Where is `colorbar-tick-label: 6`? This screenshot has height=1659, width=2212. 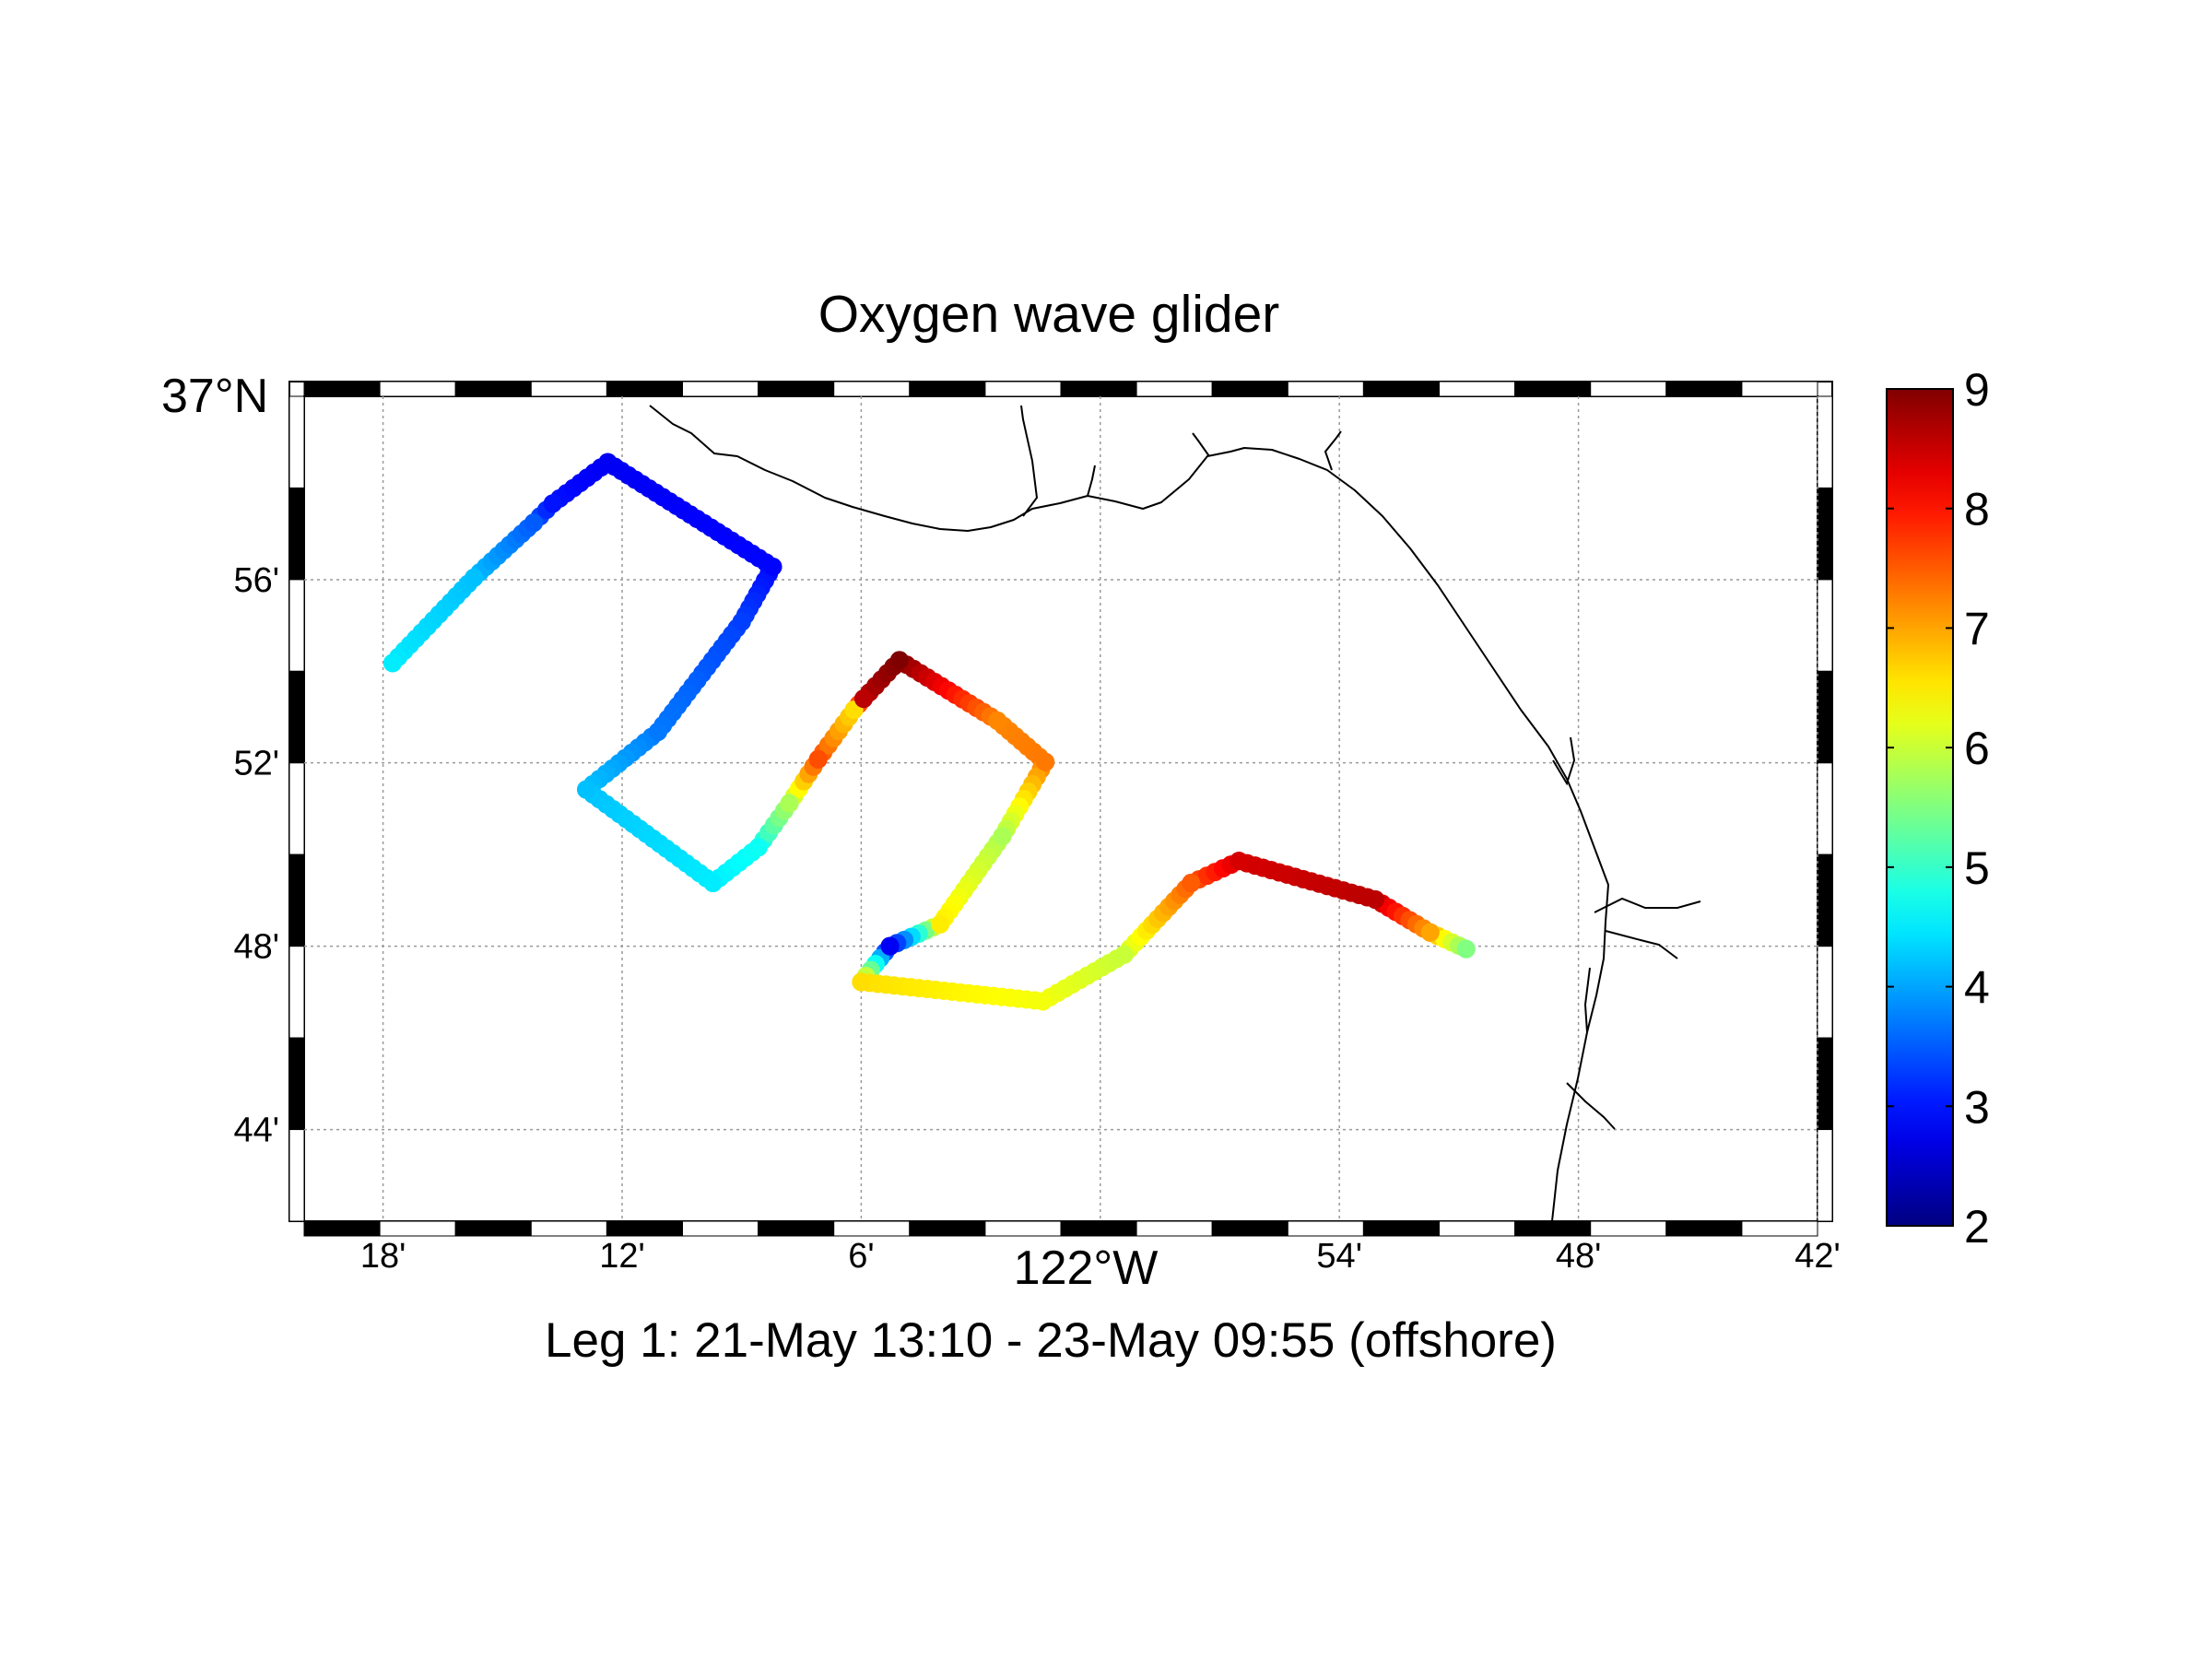
colorbar-tick-label: 6 is located at coordinates (1977, 748).